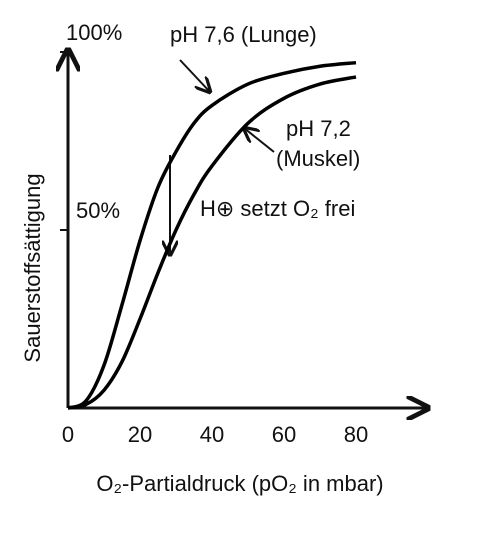 This screenshot has width=478, height=560. I want to click on x-axis-label: O₂-Partialdruck (pO₂ in mbar), so click(239, 483).